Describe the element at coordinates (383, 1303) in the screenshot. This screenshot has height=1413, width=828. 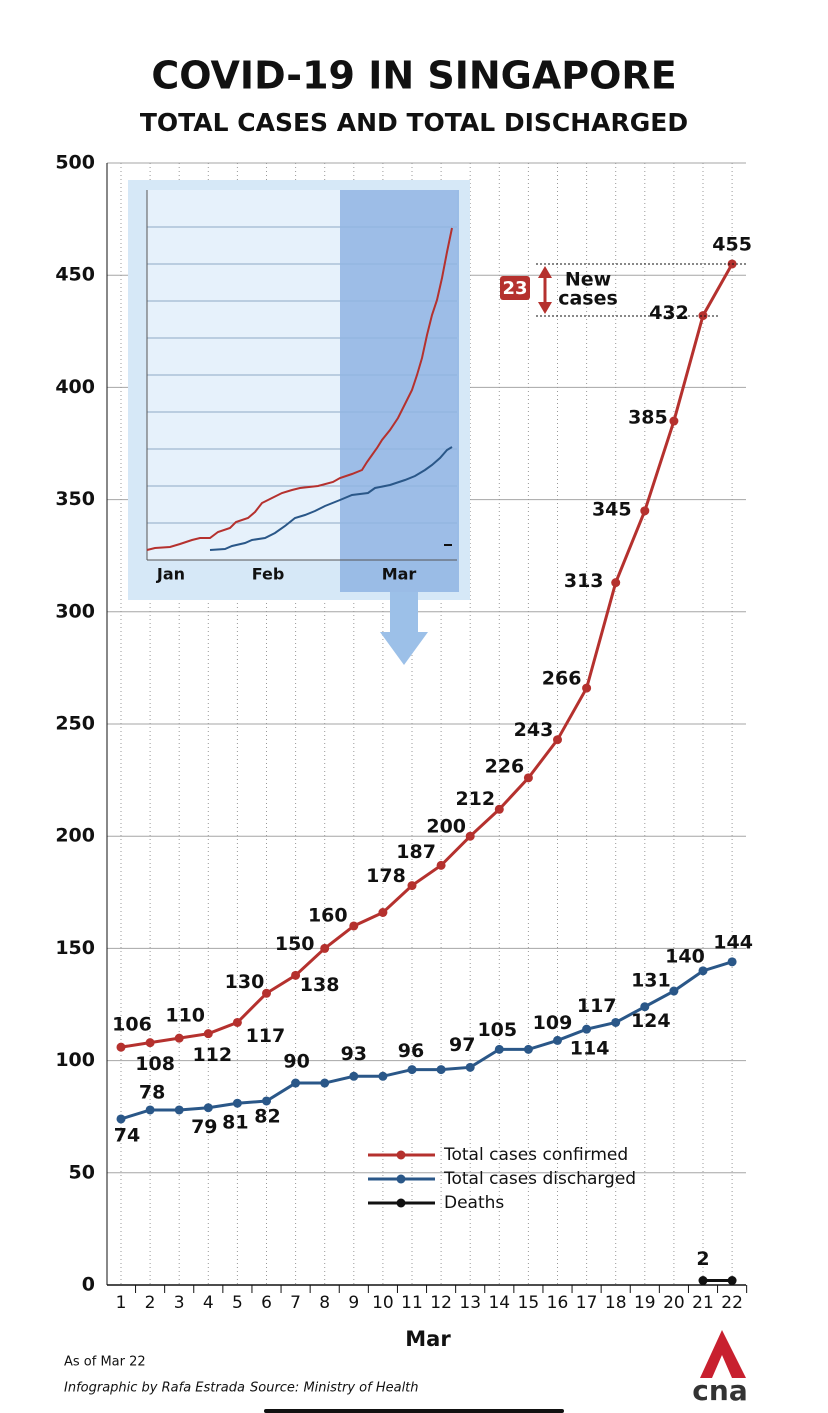
I see `x-tick-label: 10` at that location.